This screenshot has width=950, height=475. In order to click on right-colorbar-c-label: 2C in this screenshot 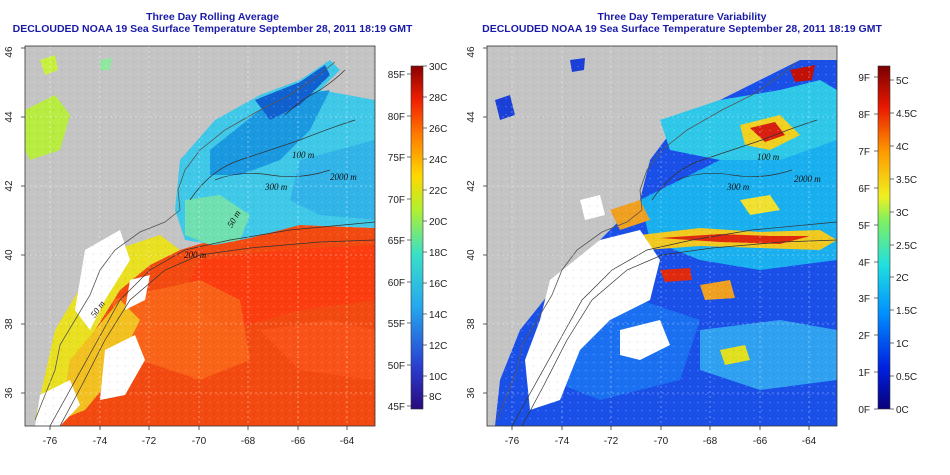, I will do `click(902, 278)`.